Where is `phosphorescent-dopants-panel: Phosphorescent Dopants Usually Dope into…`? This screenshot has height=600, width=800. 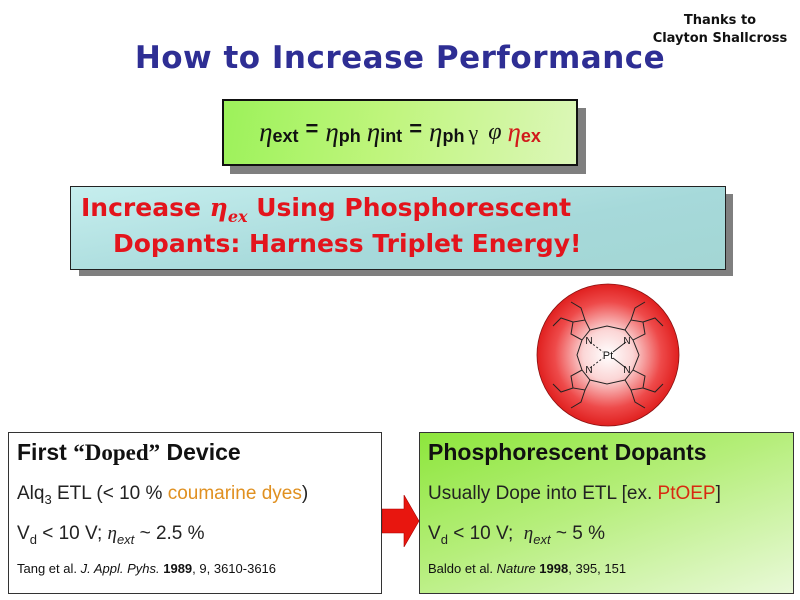
phosphorescent-dopants-panel: Phosphorescent Dopants Usually Dope into… is located at coordinates (606, 513).